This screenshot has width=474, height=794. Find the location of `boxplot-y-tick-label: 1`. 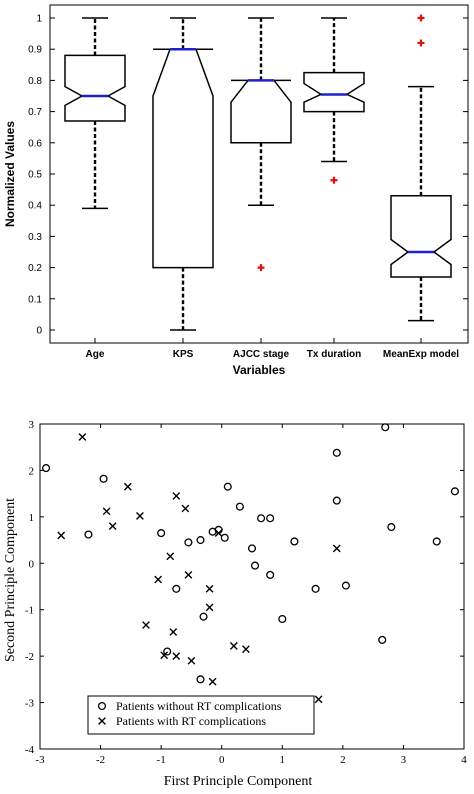

boxplot-y-tick-label: 1 is located at coordinates (39, 19).